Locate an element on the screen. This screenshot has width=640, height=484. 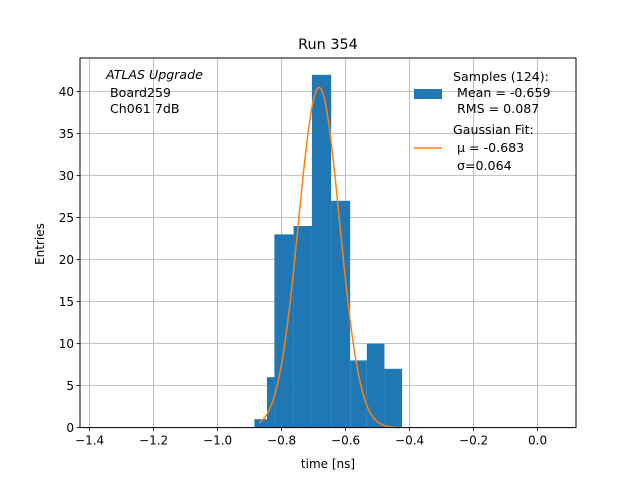
x-tick-label: −1.4 is located at coordinates (89, 441).